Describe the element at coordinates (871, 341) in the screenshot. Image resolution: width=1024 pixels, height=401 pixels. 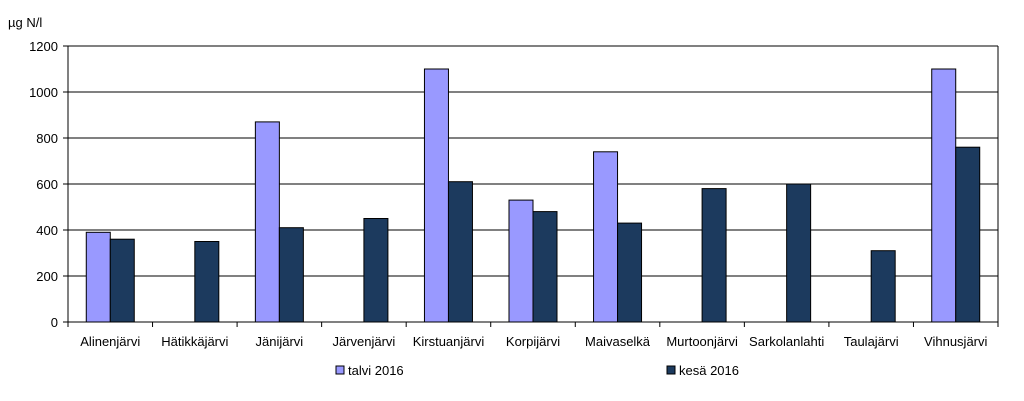
I see `x-category-label: Taulajärvi` at that location.